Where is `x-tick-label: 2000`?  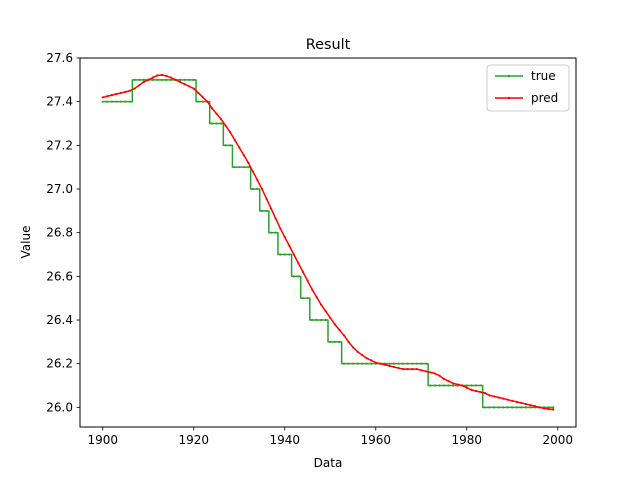 x-tick-label: 2000 is located at coordinates (558, 440).